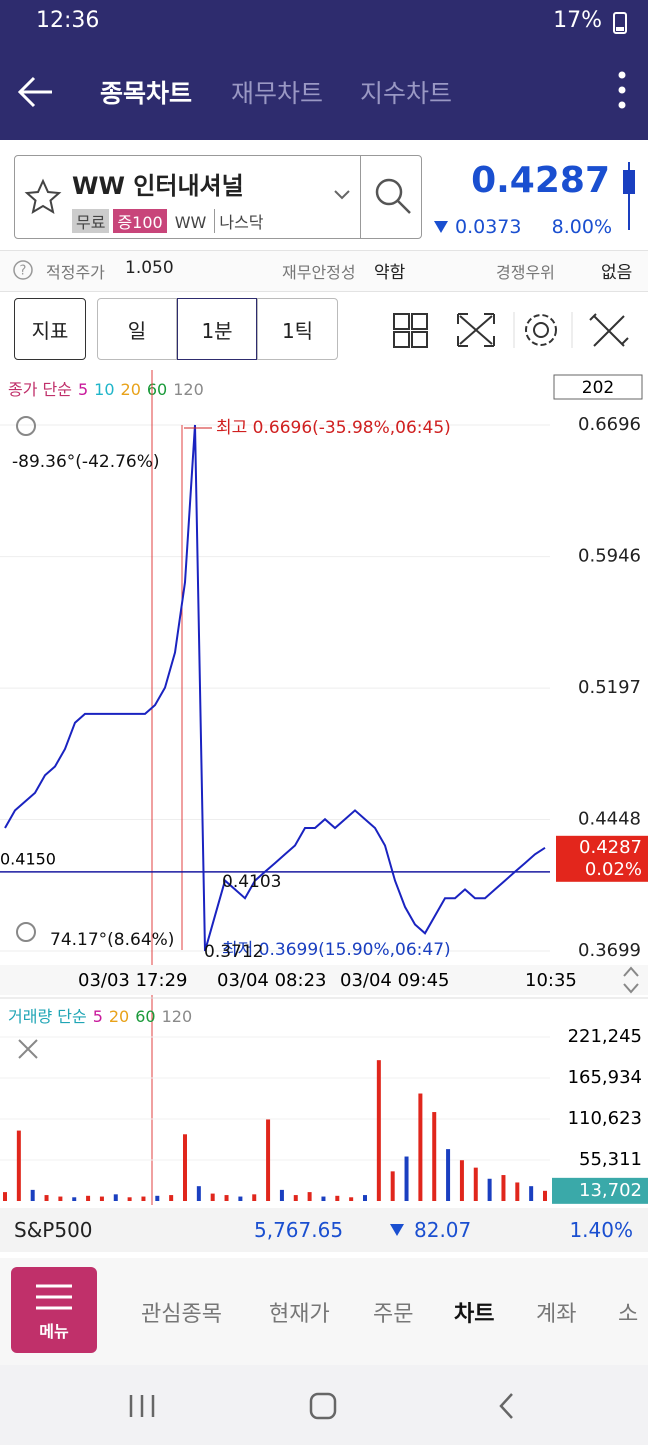 The image size is (648, 1445). What do you see at coordinates (360, 197) in the screenshot?
I see `divider` at bounding box center [360, 197].